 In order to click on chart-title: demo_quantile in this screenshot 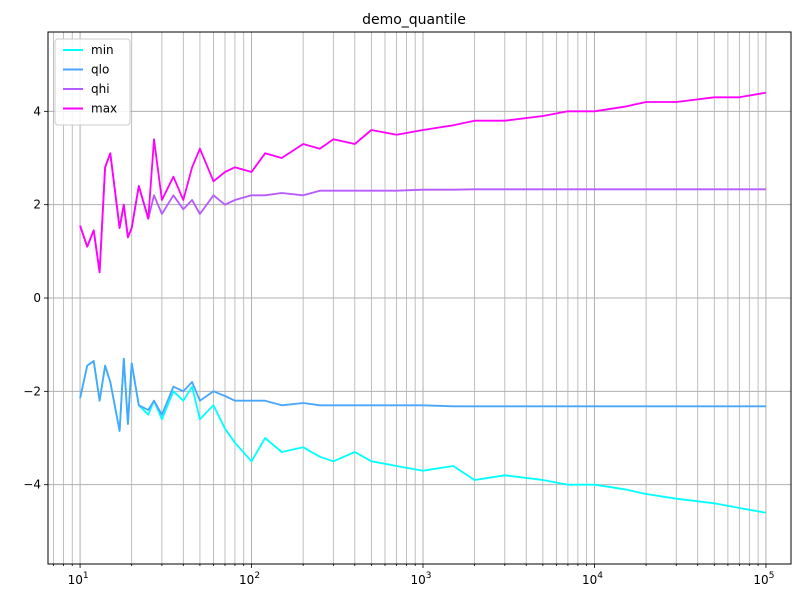, I will do `click(414, 20)`.